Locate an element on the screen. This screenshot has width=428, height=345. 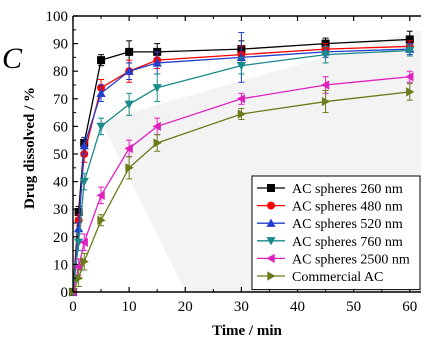
legend-entry: AC spheres 520 nm is located at coordinates (330, 224).